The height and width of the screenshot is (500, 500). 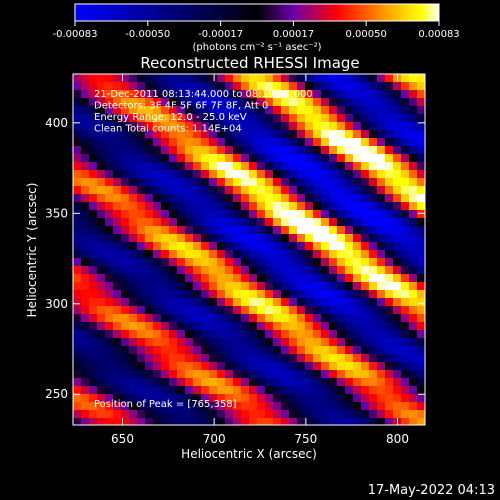 I want to click on annotation-line: Energy Range: 12.0 - 25.0 keV, so click(x=170, y=117).